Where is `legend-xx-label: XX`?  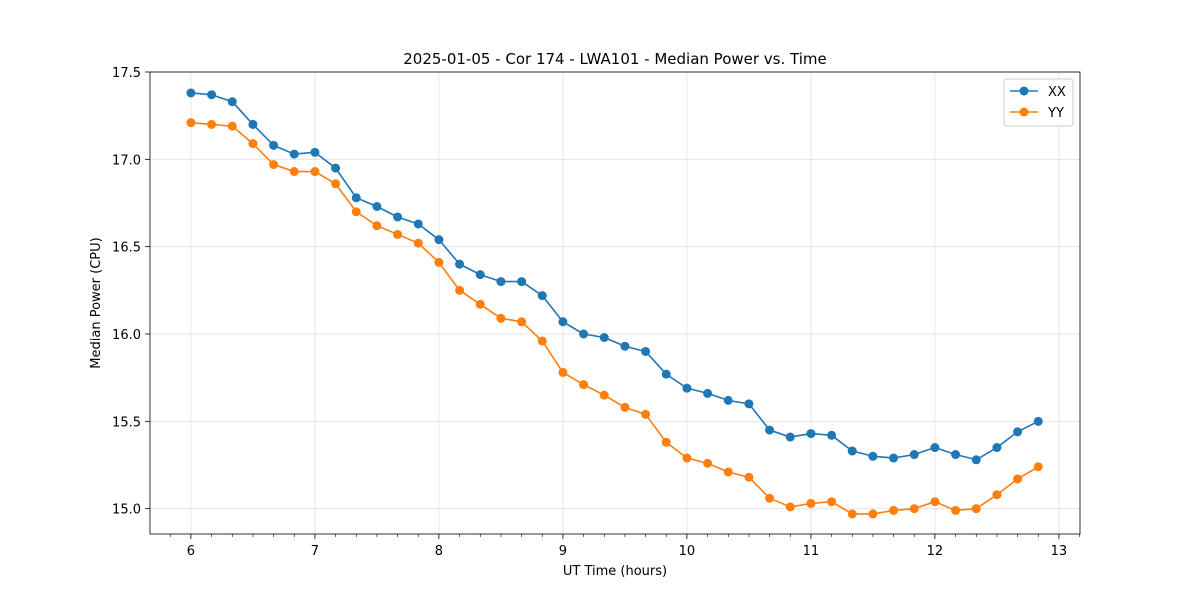
legend-xx-label: XX is located at coordinates (1057, 92).